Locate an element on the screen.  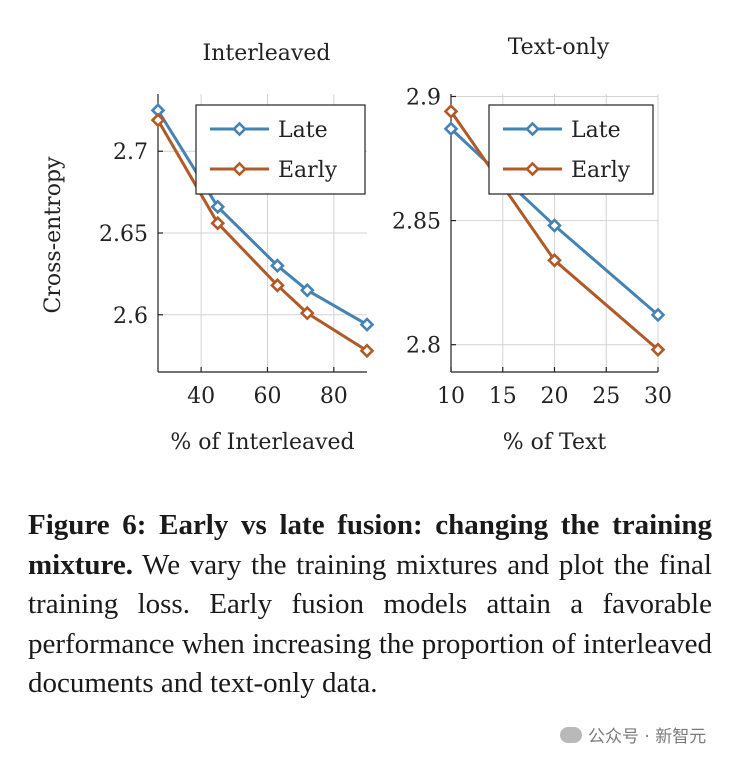
watermark: 公众号 · 新智元 is located at coordinates (633, 734).